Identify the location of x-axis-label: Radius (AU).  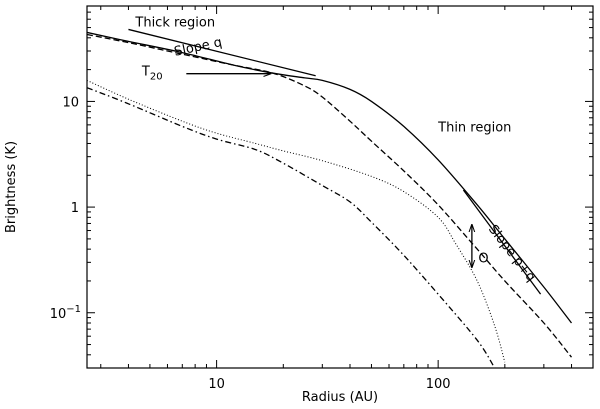
(340, 397).